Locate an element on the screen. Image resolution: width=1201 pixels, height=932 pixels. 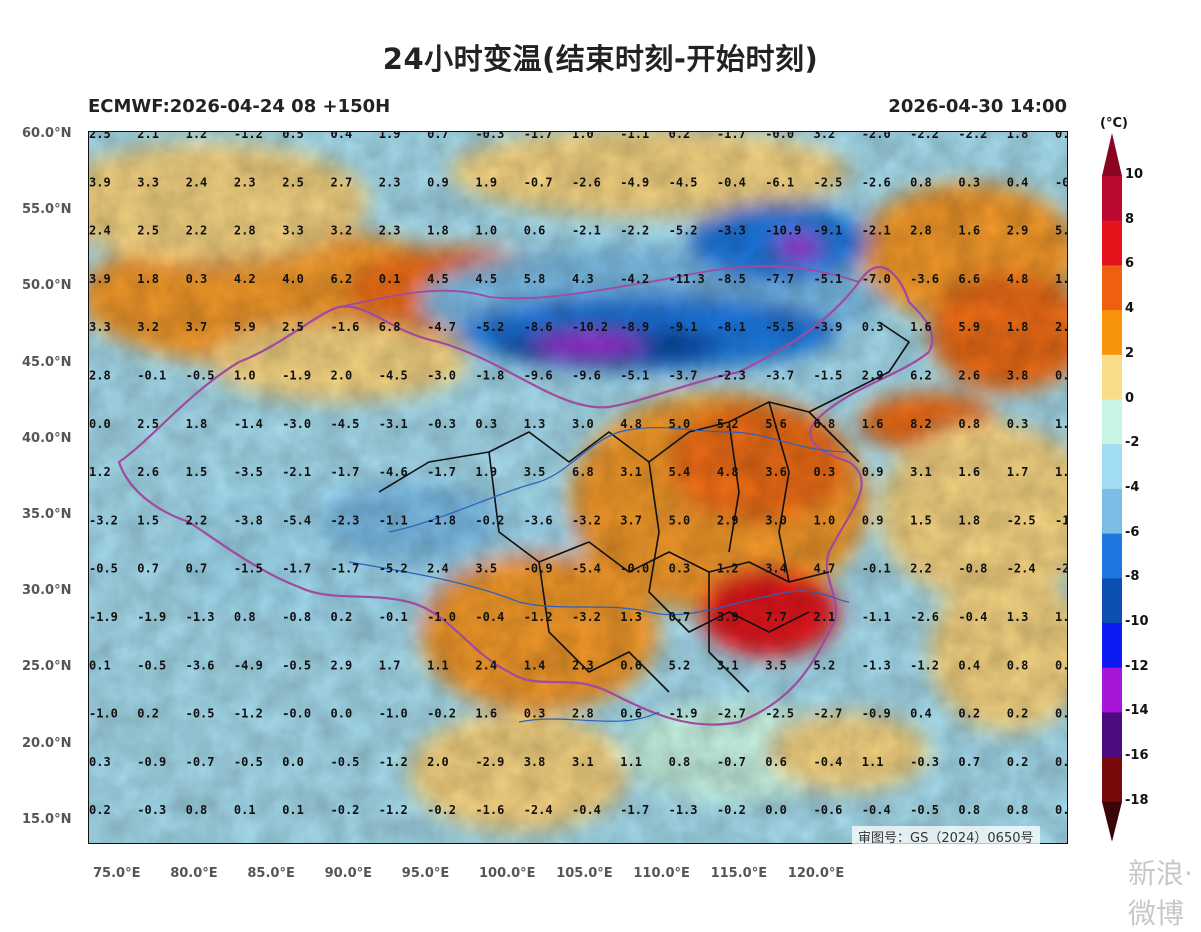
grid-value: 3.1 is located at coordinates (728, 665).